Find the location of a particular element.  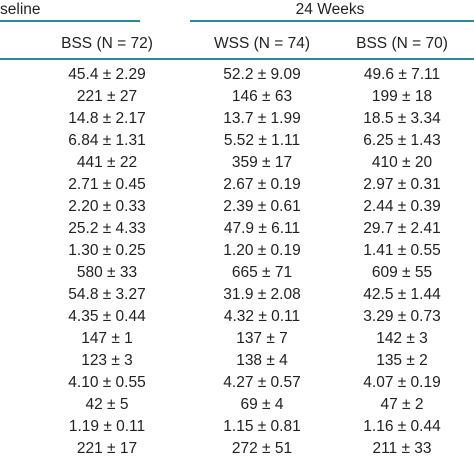

cell: 146 ± 63 is located at coordinates (262, 96).